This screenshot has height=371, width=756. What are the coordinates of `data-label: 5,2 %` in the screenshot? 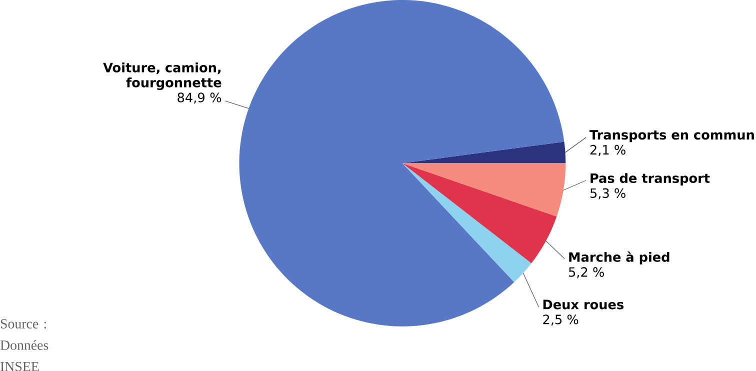 It's located at (586, 272).